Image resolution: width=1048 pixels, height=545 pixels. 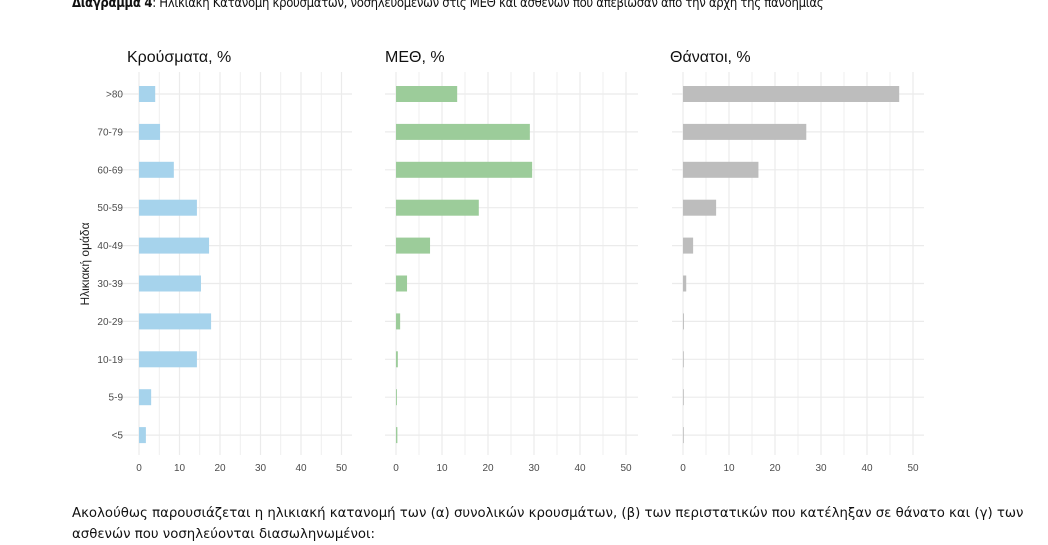 I want to click on y-tick-label: 40-49, so click(x=110, y=246).